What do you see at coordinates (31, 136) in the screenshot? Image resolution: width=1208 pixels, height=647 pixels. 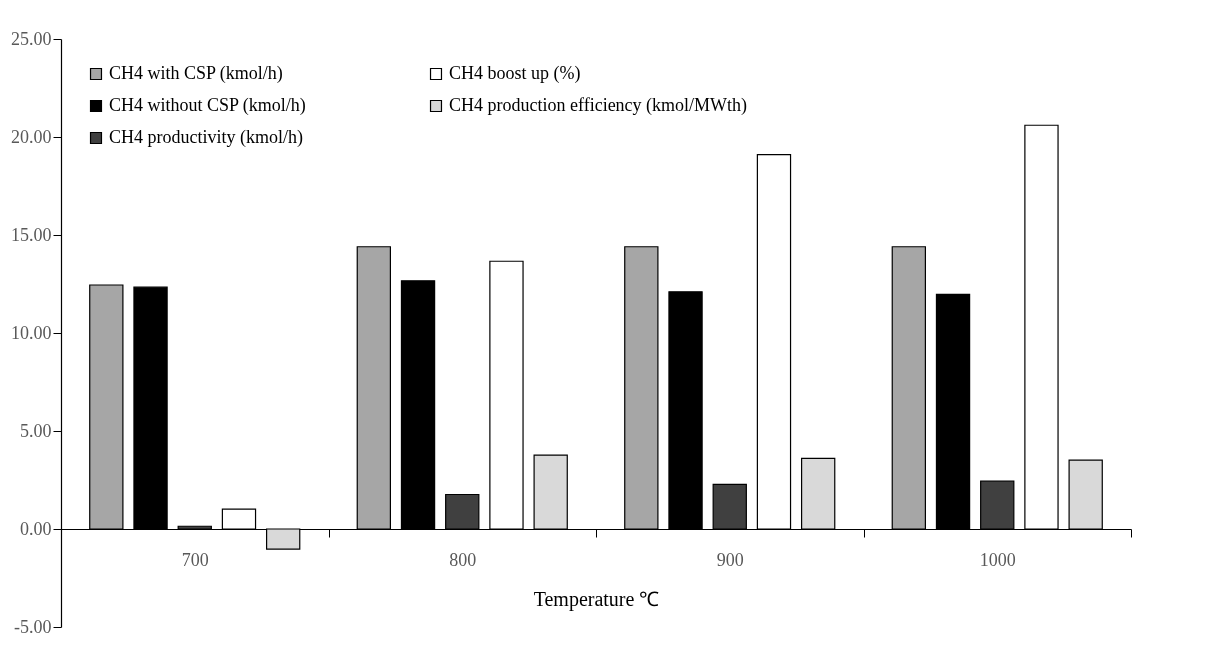 I see `y-tick-label: 20.00` at bounding box center [31, 136].